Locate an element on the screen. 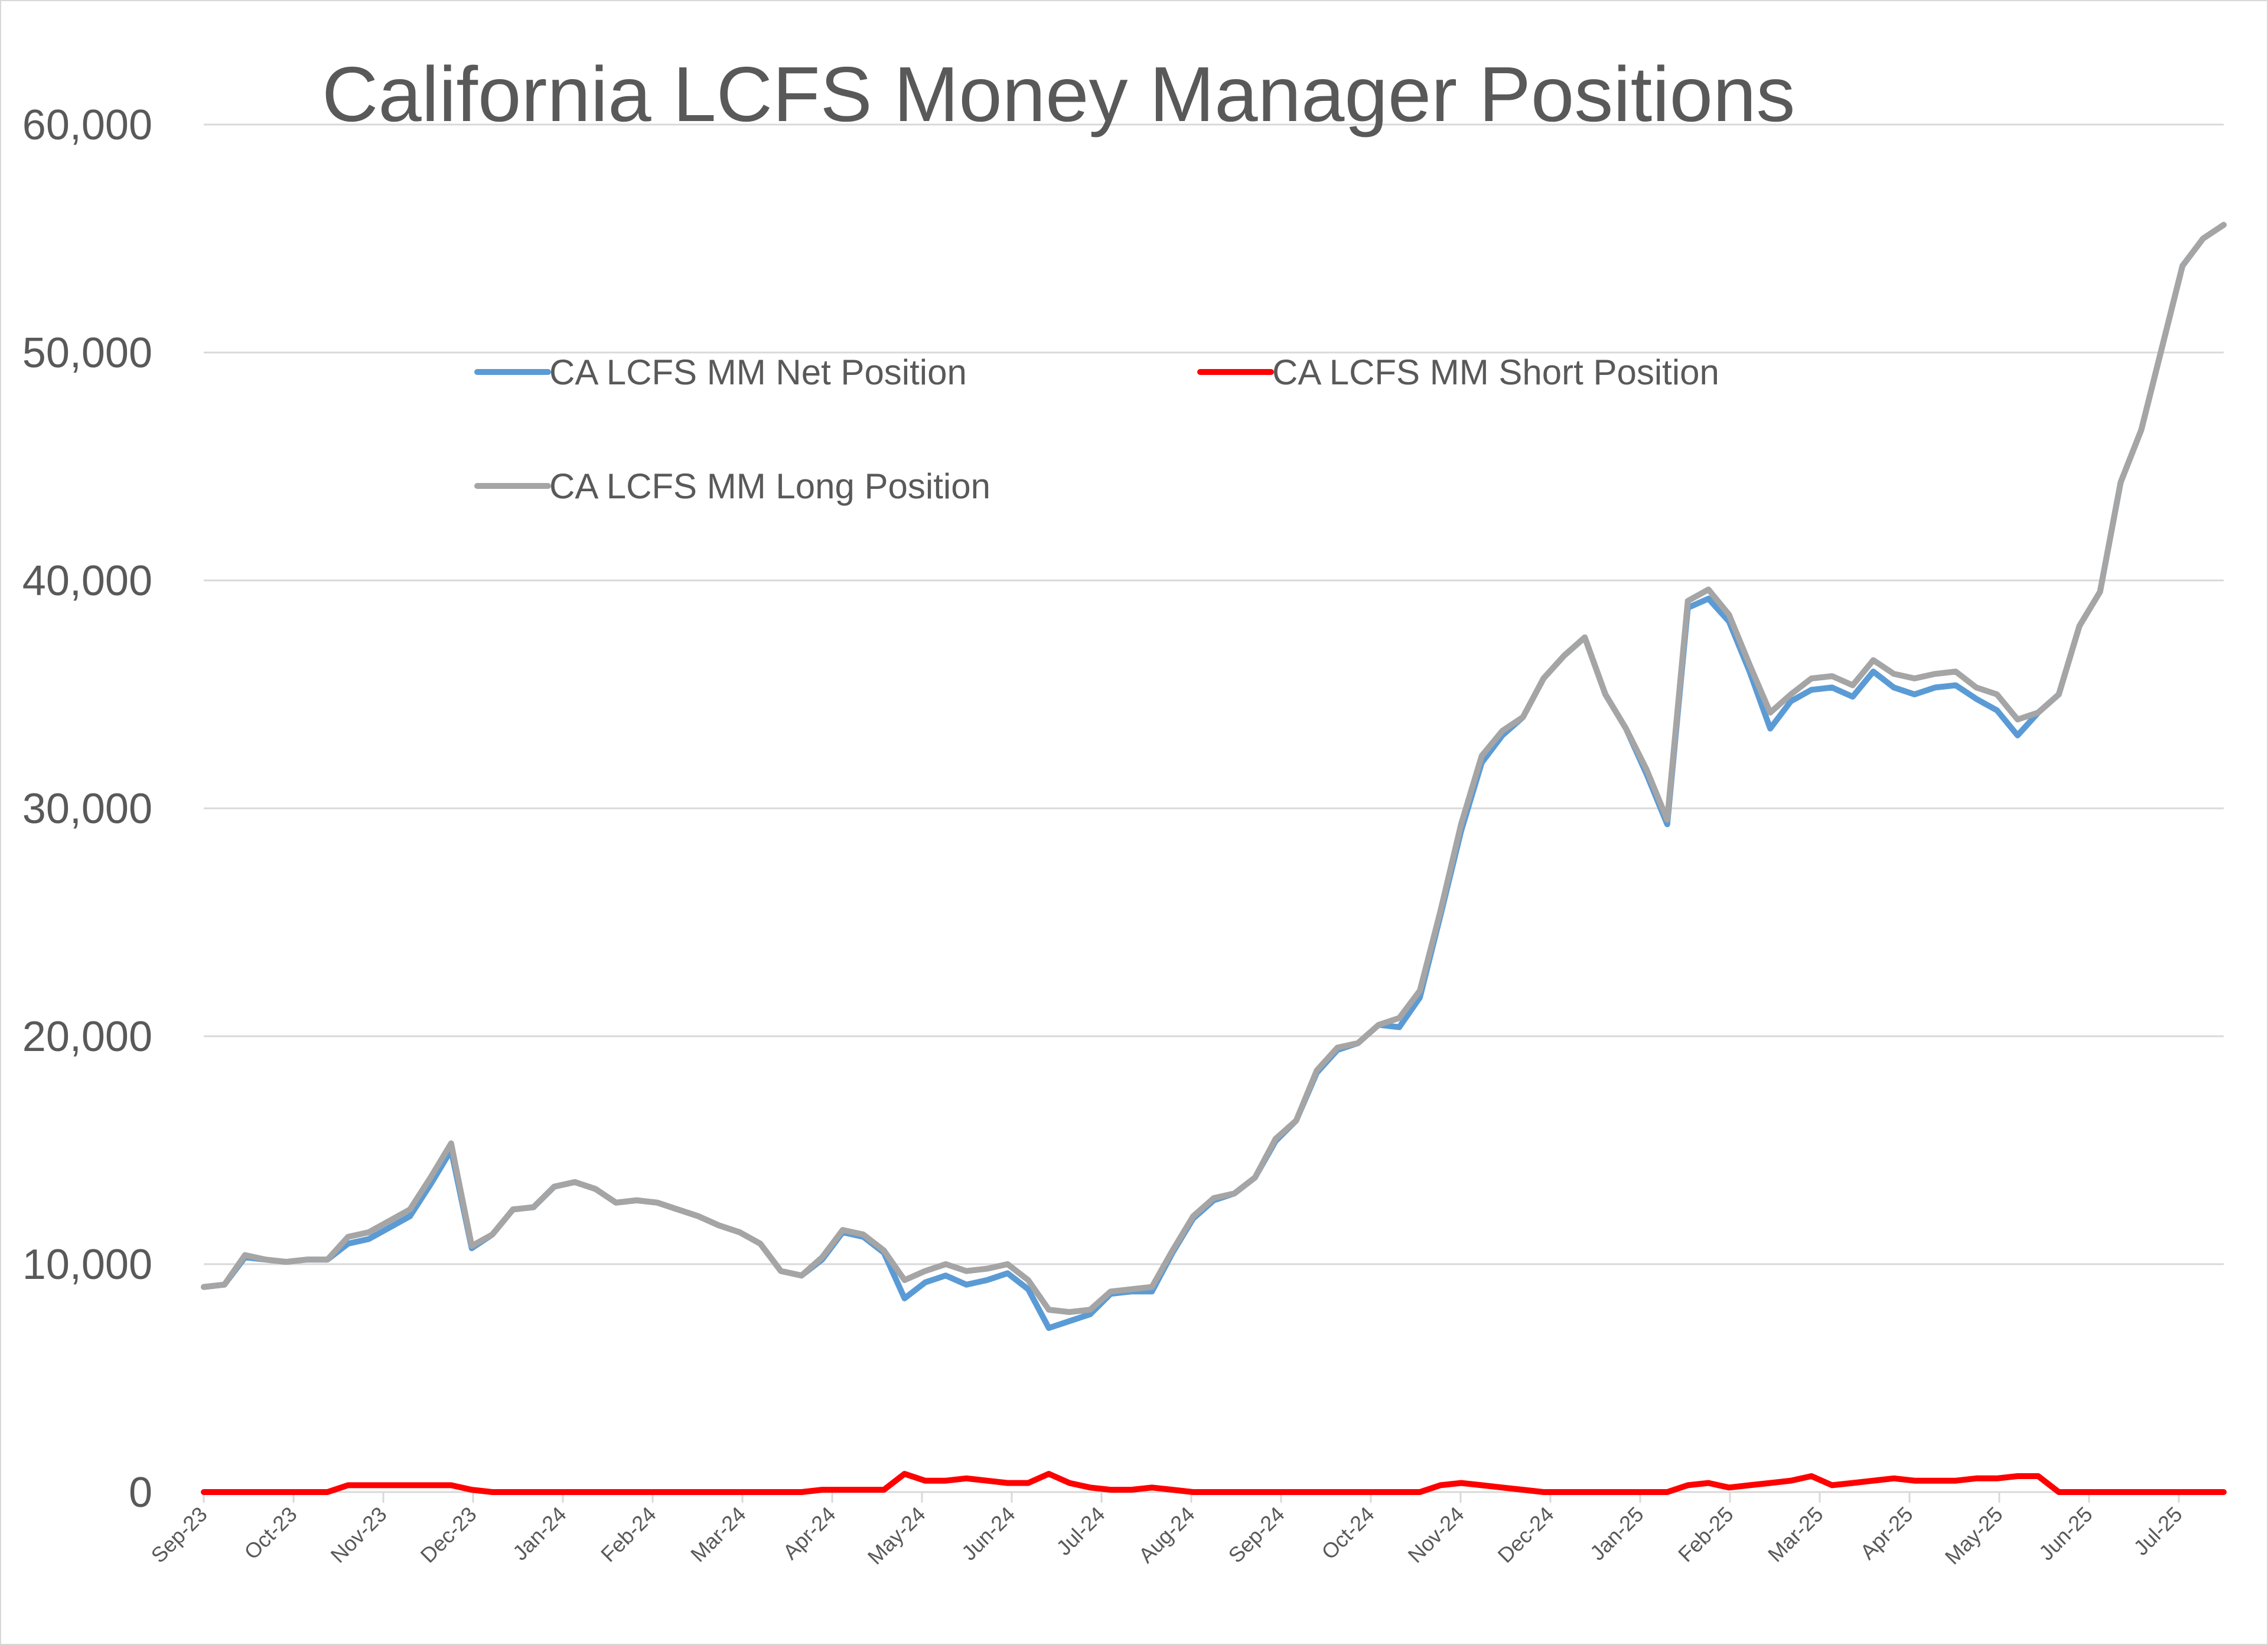 Image resolution: width=2268 pixels, height=1645 pixels. x-tick-label: Sep-24 is located at coordinates (1256, 1535).